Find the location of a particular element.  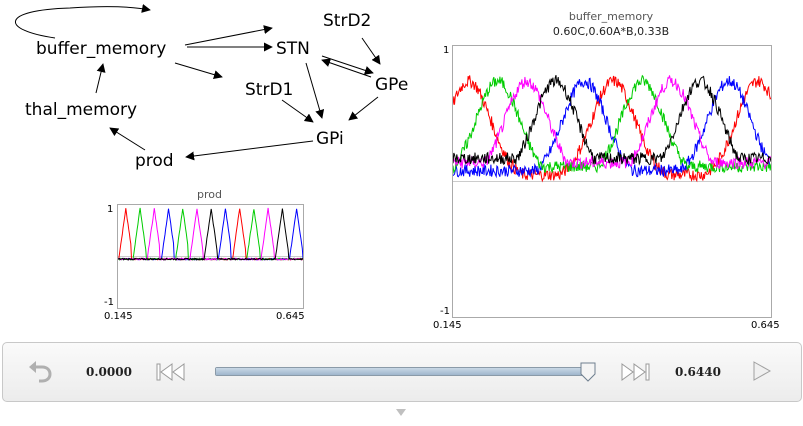

slider-thumb is located at coordinates (588, 372).